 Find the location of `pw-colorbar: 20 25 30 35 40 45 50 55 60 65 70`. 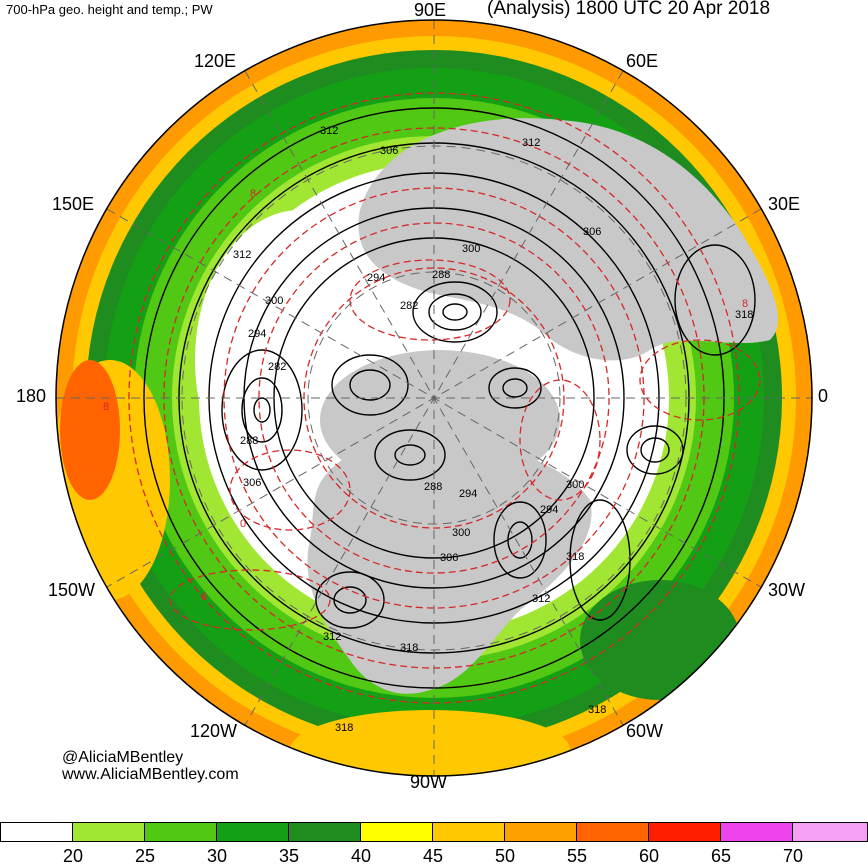

pw-colorbar: 20 25 30 35 40 45 50 55 60 65 70 is located at coordinates (434, 844).